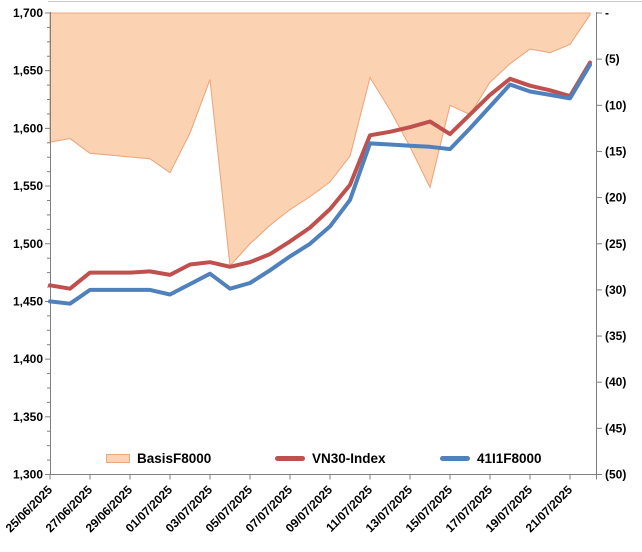  I want to click on y-axis-right-label: (30), so click(615, 290).